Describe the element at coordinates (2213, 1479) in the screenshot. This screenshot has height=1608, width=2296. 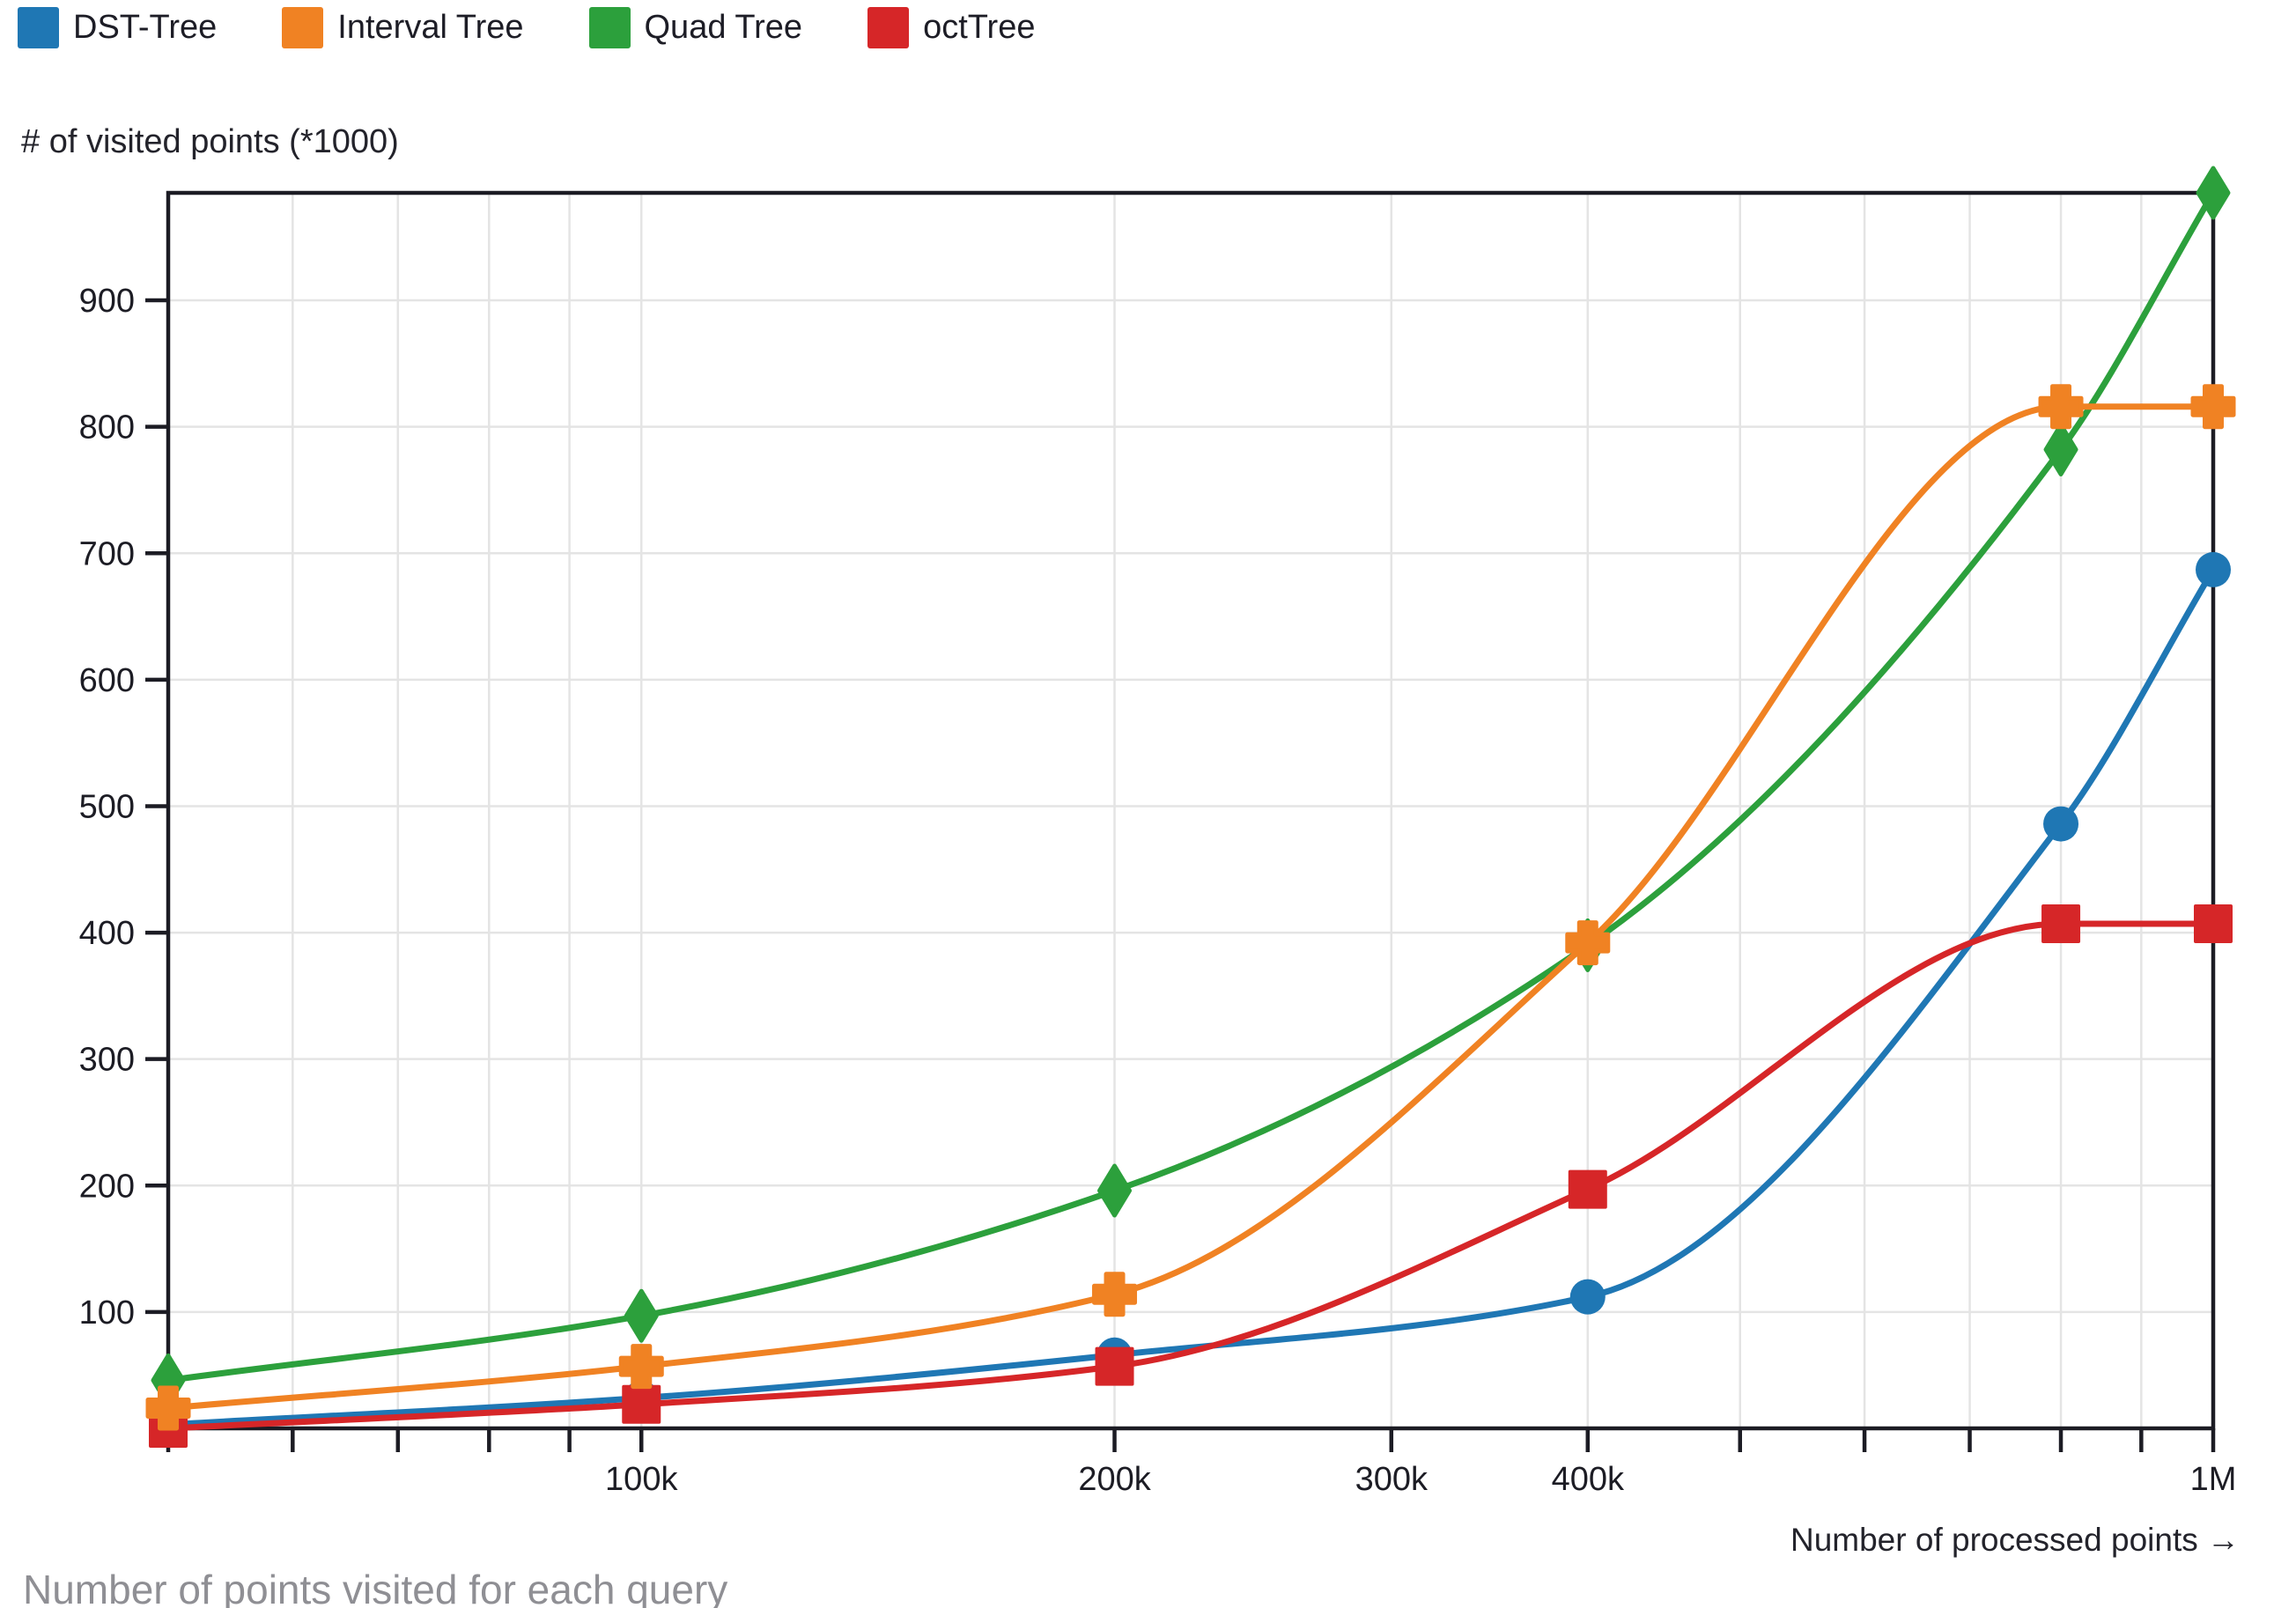
I see `x-tick-label: 1M` at that location.